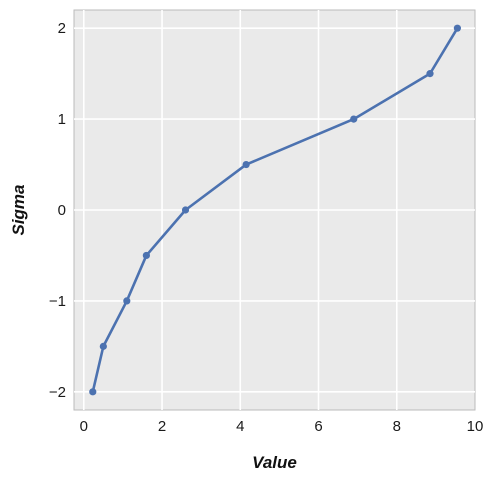 The height and width of the screenshot is (482, 493). Describe the element at coordinates (240, 426) in the screenshot. I see `x-tick-label: 4` at that location.